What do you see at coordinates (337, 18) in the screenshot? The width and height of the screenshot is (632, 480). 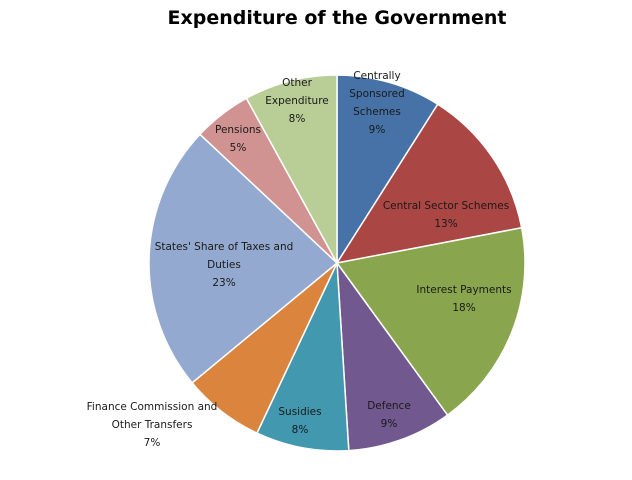 I see `chart-title: Expenditure of the Government` at bounding box center [337, 18].